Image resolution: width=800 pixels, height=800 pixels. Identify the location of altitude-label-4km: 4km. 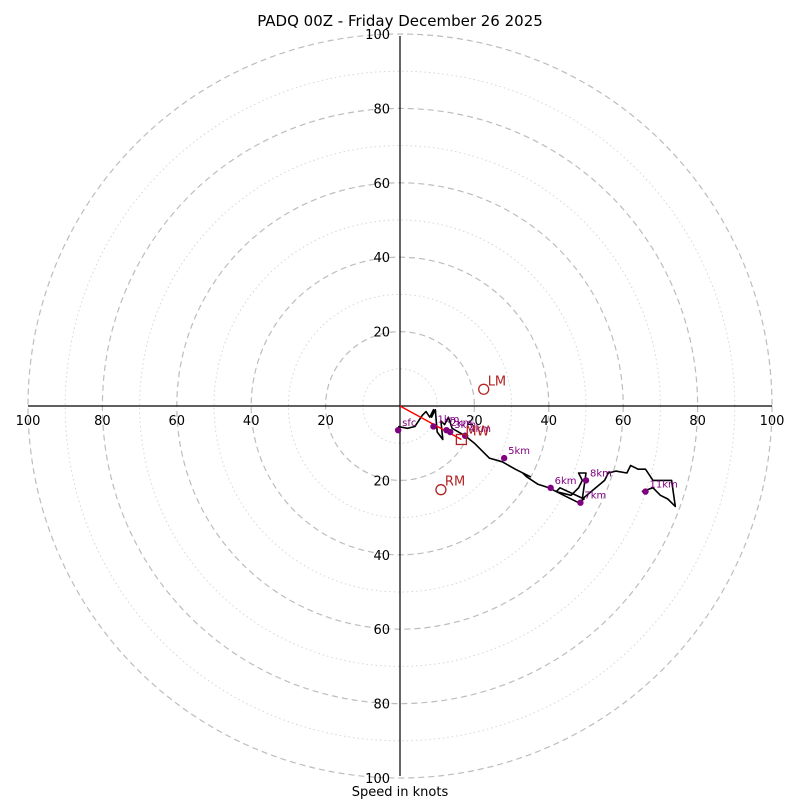
(480, 429).